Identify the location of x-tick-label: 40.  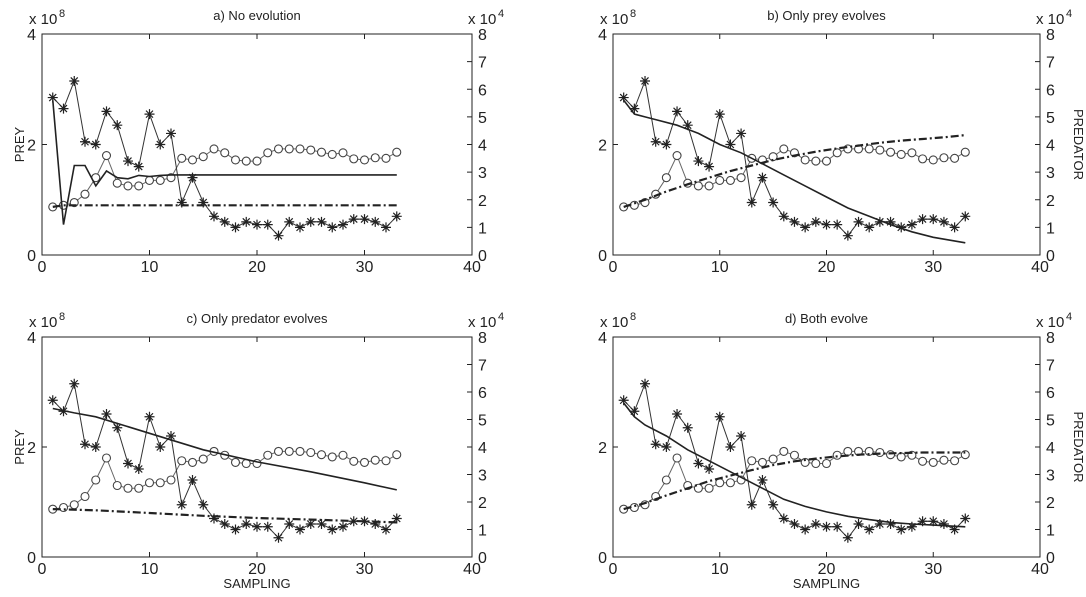
(472, 267).